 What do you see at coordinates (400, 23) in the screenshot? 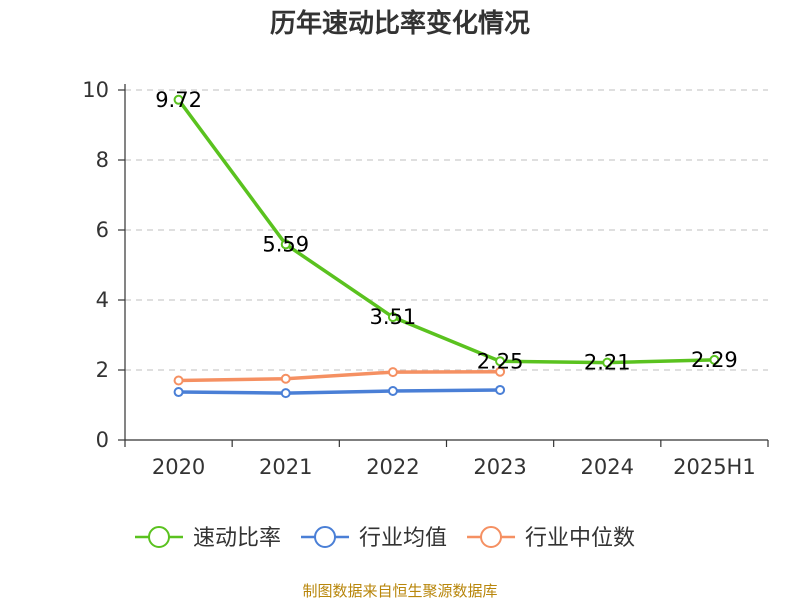
I see `chart-title: 历年速动比率变化情况` at bounding box center [400, 23].